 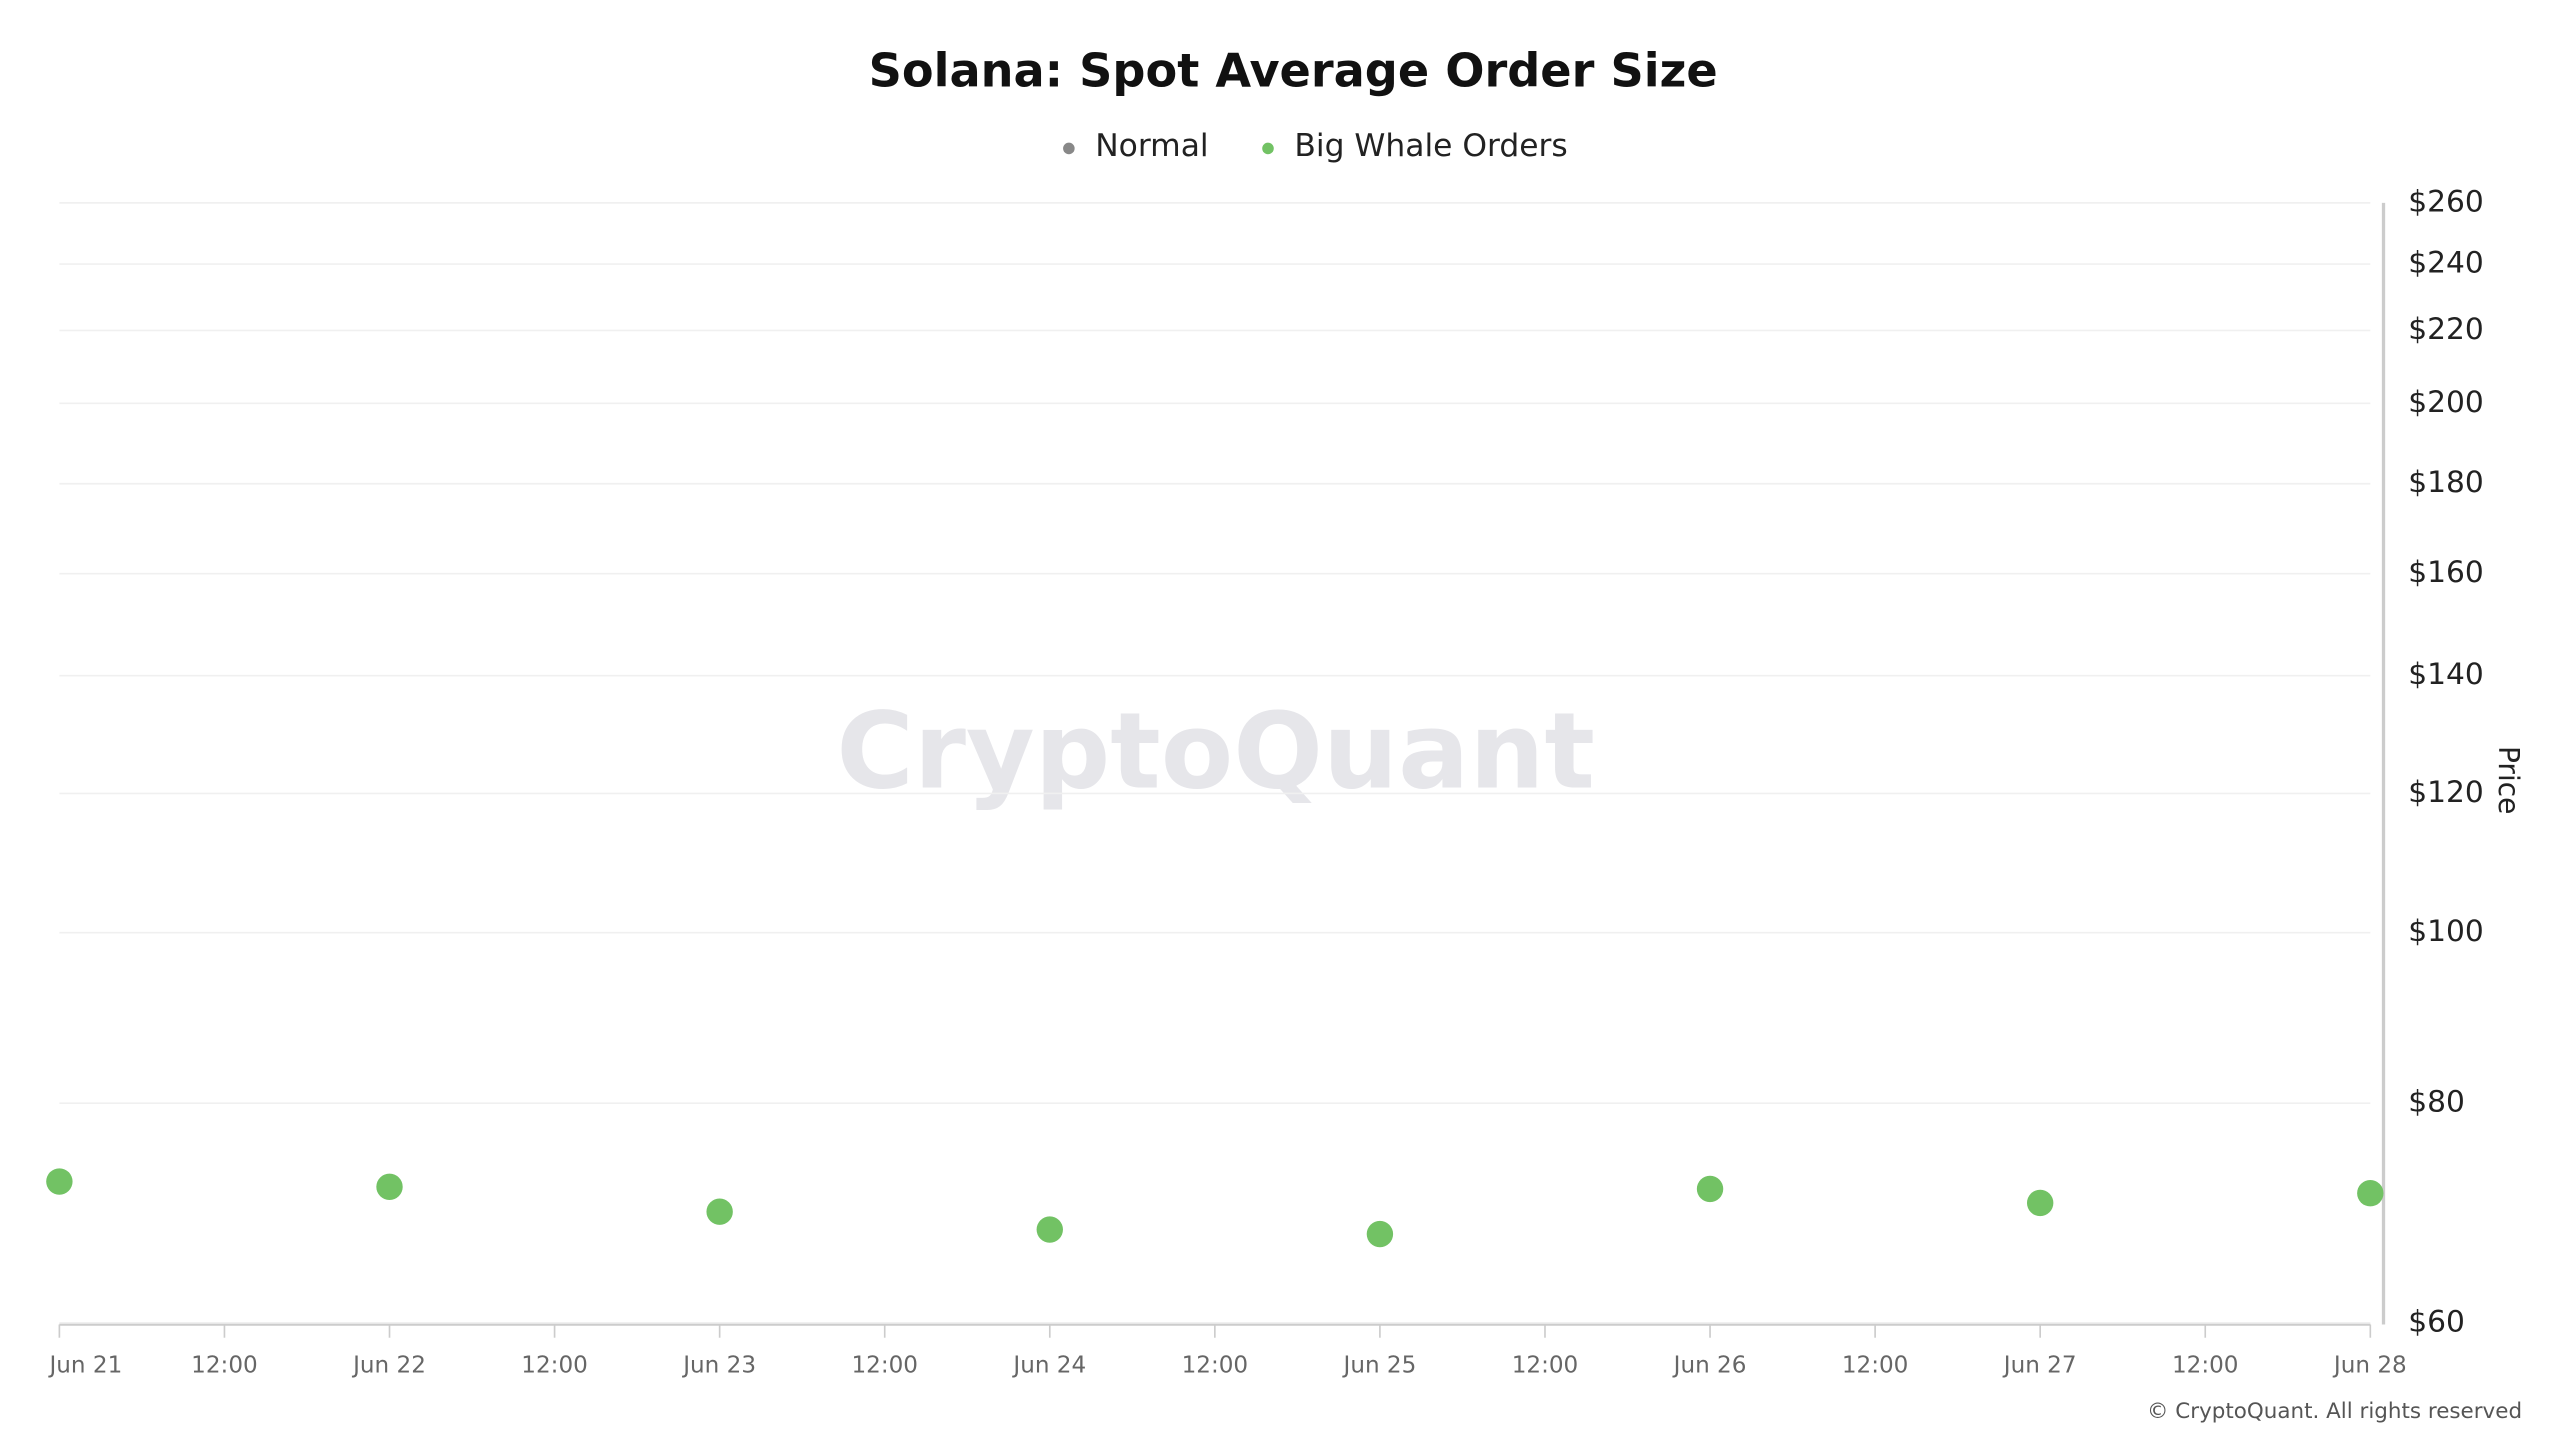 I want to click on x-tick-label: Jun 21, so click(x=84, y=1365).